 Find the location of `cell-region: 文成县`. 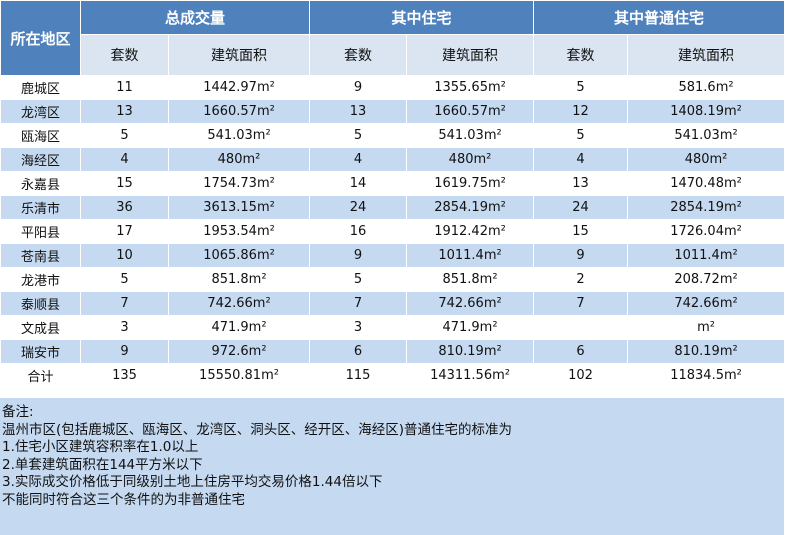

cell-region: 文成县 is located at coordinates (40, 327).